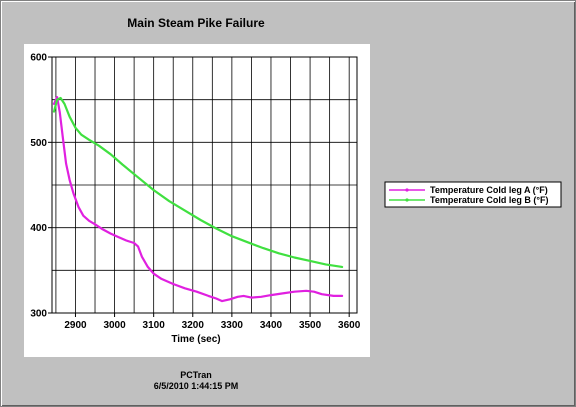  I want to click on x-tick-label: 3600, so click(349, 325).